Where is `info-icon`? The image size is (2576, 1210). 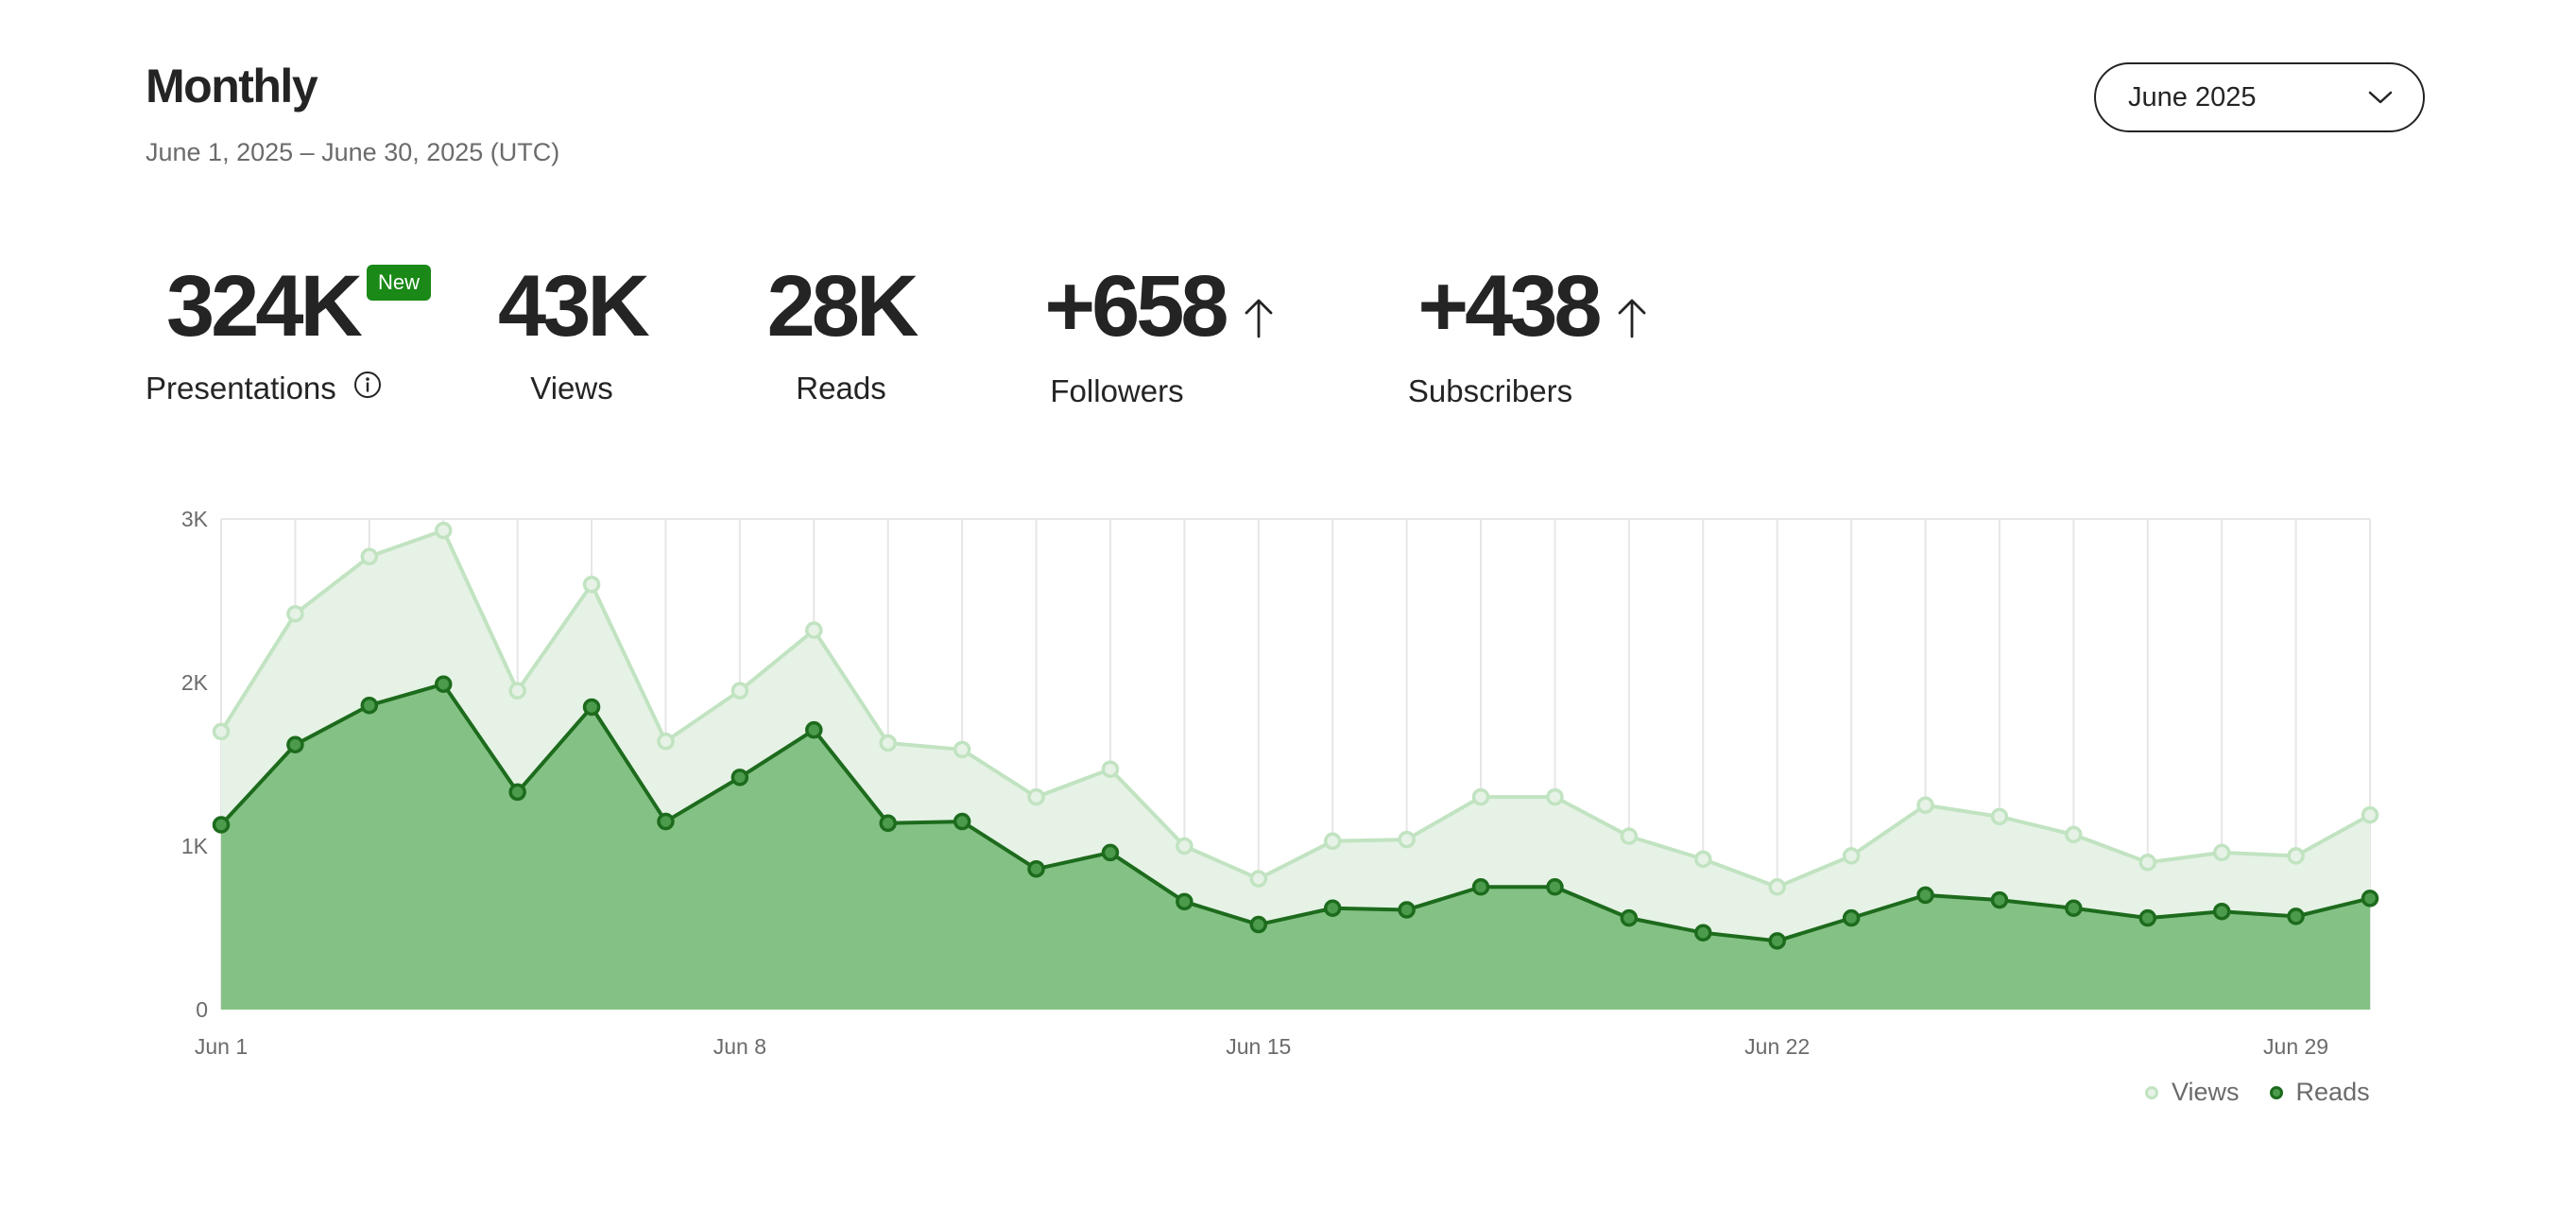 info-icon is located at coordinates (367, 389).